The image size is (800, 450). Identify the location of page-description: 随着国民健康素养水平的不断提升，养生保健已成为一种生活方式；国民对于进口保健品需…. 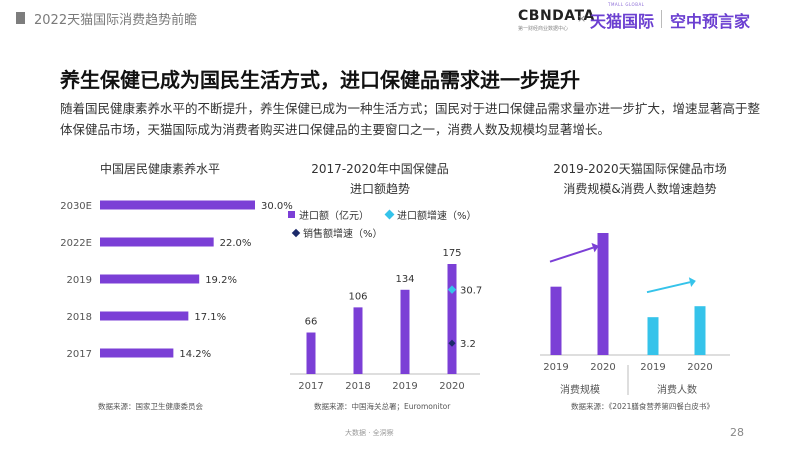
(410, 119).